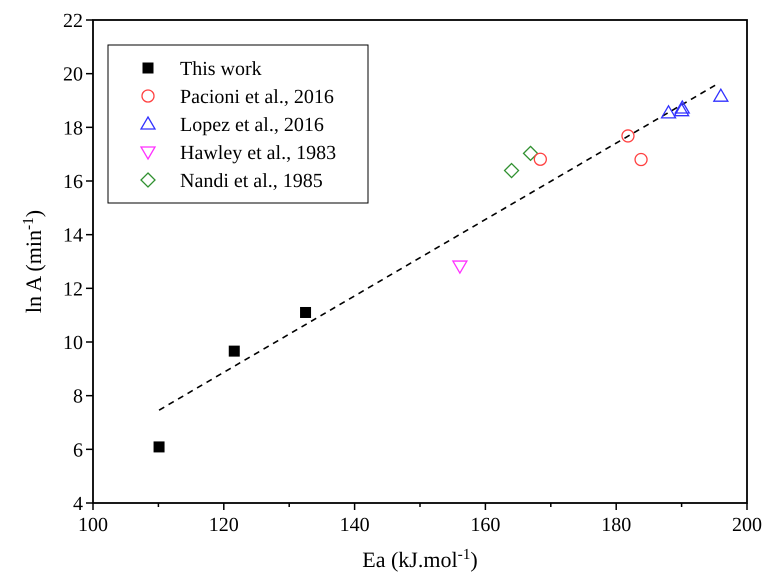  Describe the element at coordinates (747, 525) in the screenshot. I see `x-tick-label: 200` at that location.